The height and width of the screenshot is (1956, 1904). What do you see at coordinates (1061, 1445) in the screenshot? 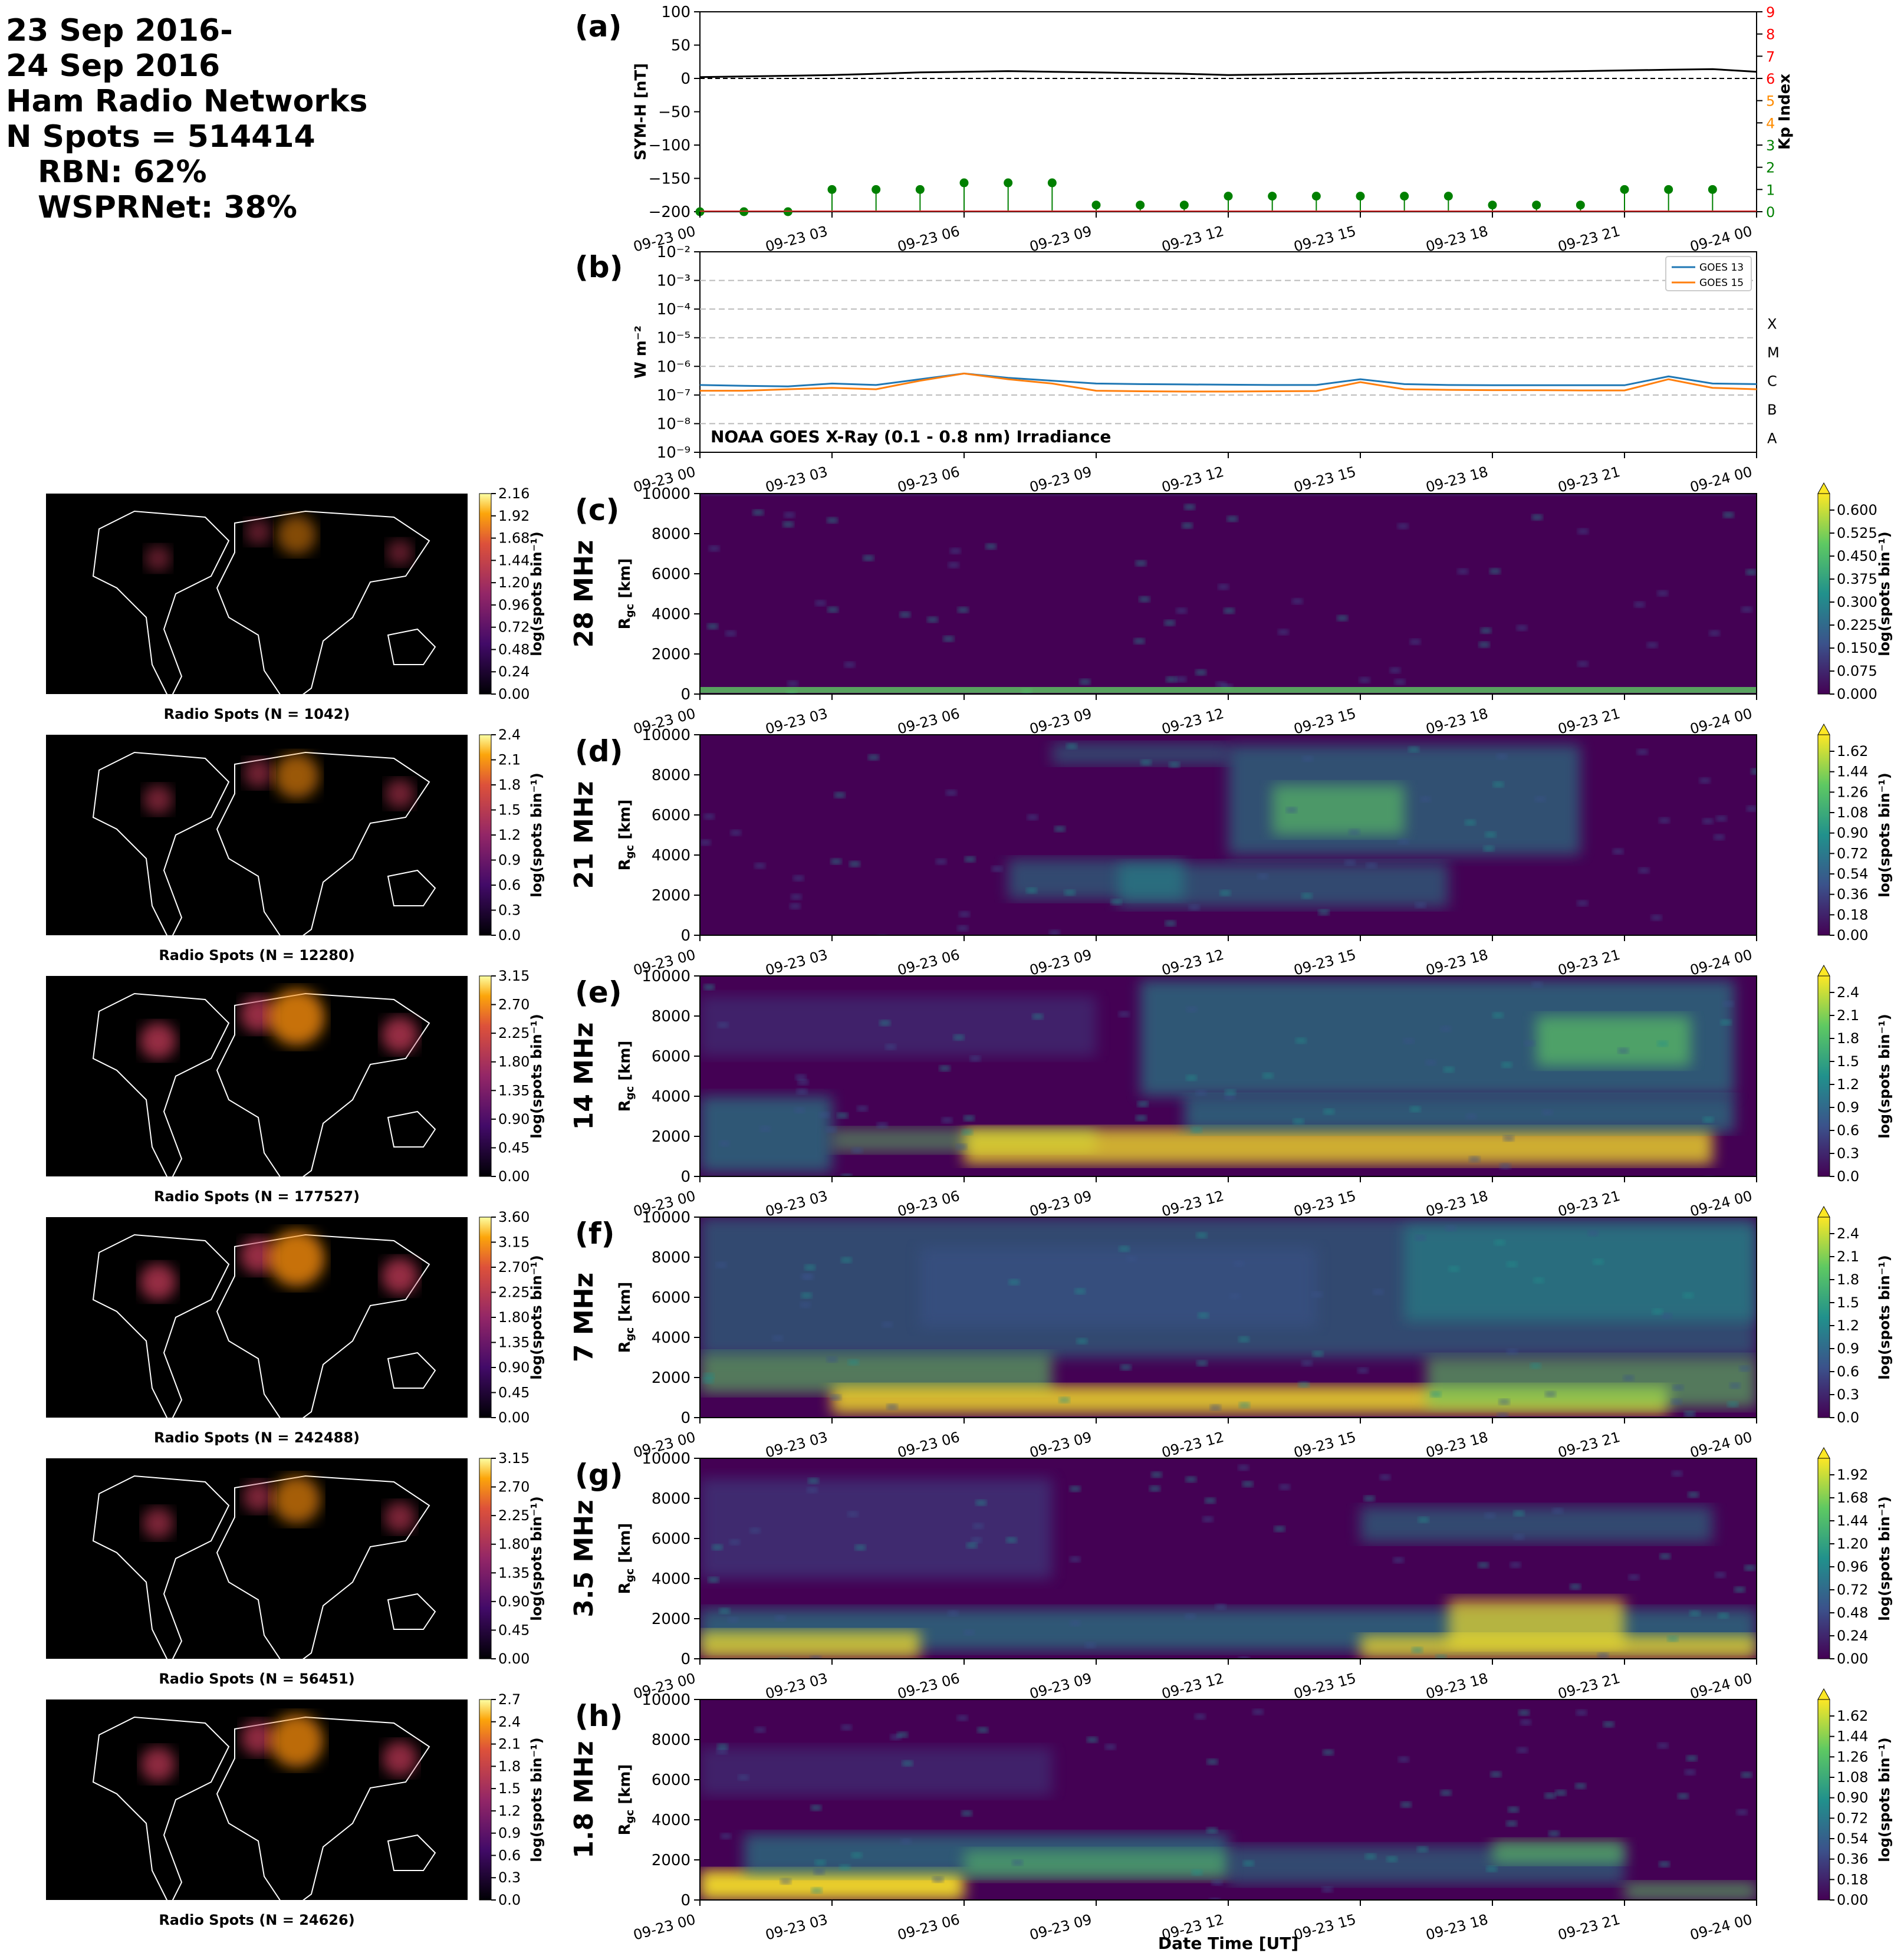
I see `rtp-f-xtick-label: 09-23 09` at bounding box center [1061, 1445].